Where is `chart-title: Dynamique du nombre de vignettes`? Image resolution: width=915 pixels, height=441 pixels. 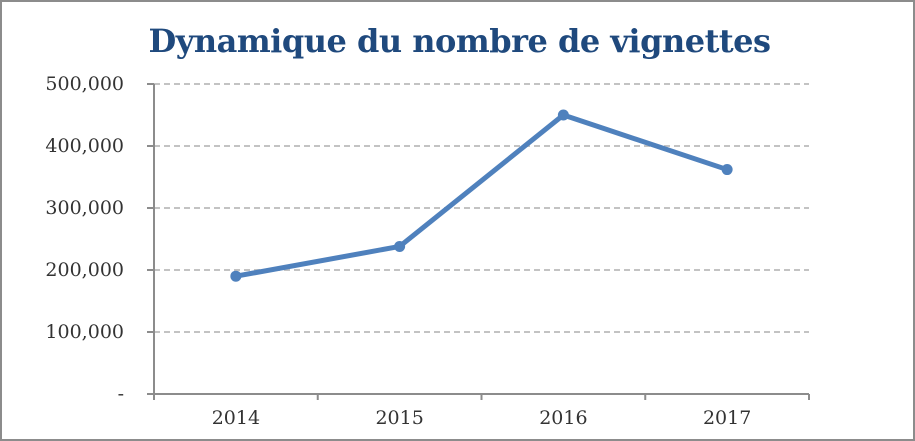
chart-title: Dynamique du nombre de vignettes is located at coordinates (459, 41).